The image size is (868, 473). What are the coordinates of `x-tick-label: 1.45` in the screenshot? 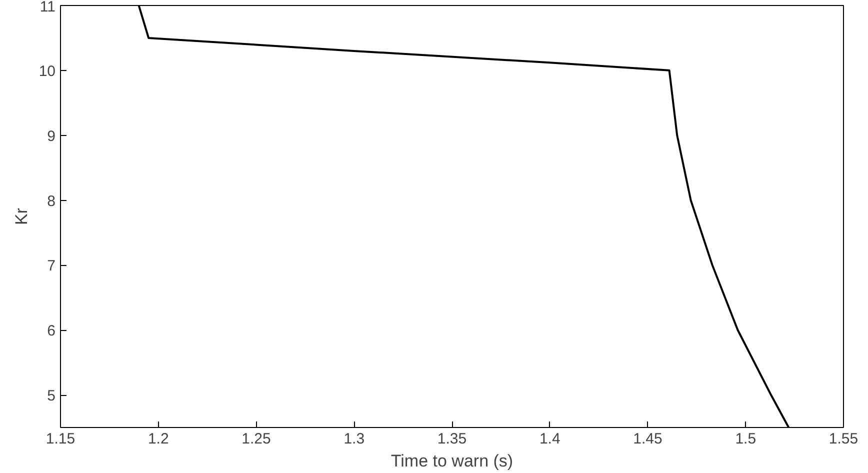 It's located at (647, 439).